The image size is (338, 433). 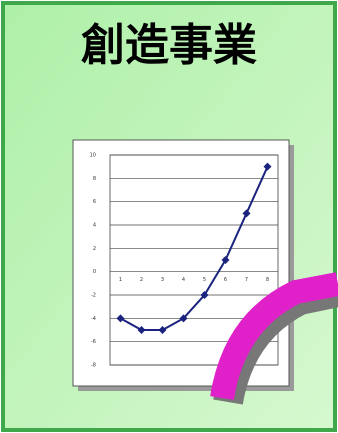 I want to click on arc, so click(x=274, y=336).